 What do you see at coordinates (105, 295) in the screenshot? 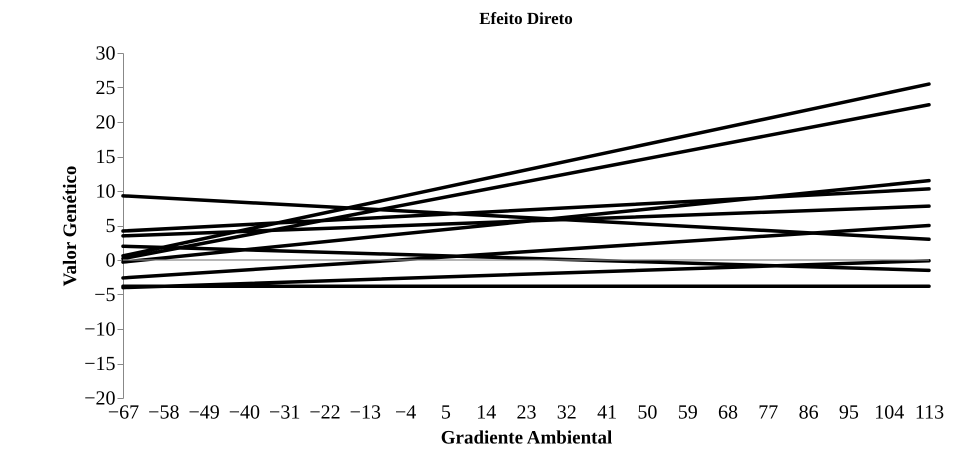
I see `y-tick-label: −5` at bounding box center [105, 295].